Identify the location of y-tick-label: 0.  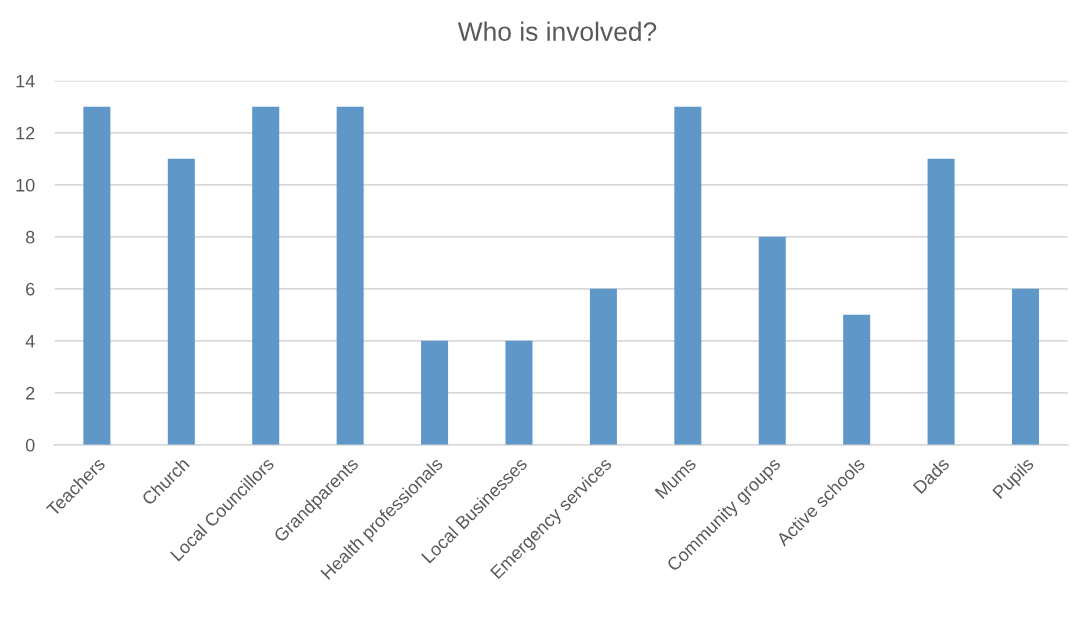
(30, 445).